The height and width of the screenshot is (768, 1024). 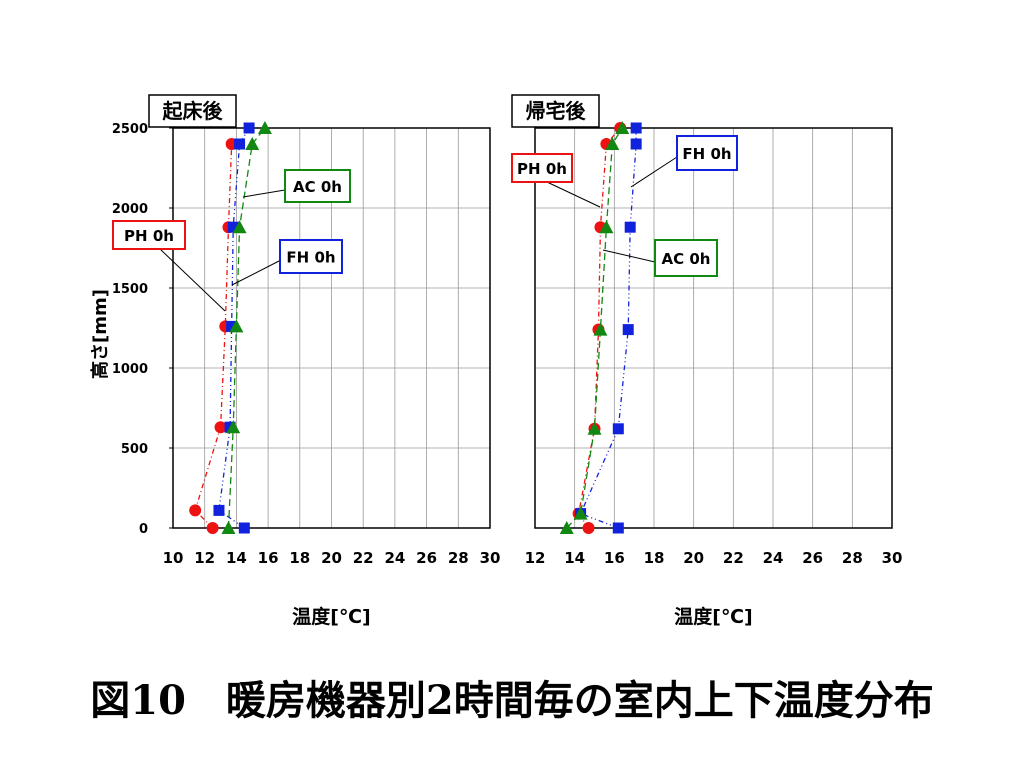 I want to click on y-tick-label: 500, so click(x=134, y=449).